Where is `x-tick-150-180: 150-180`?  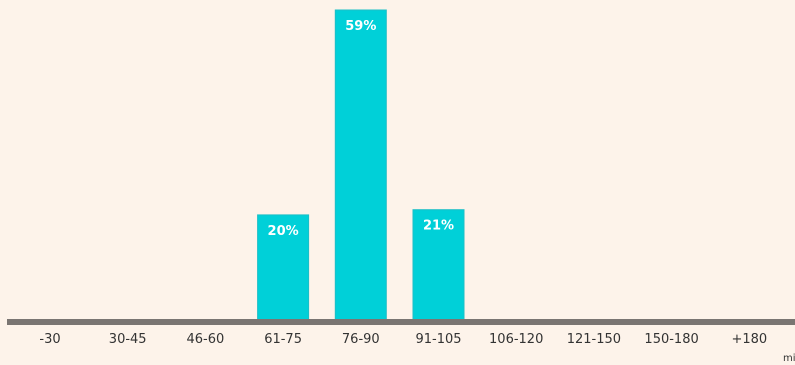
x-tick-150-180: 150-180 is located at coordinates (671, 339).